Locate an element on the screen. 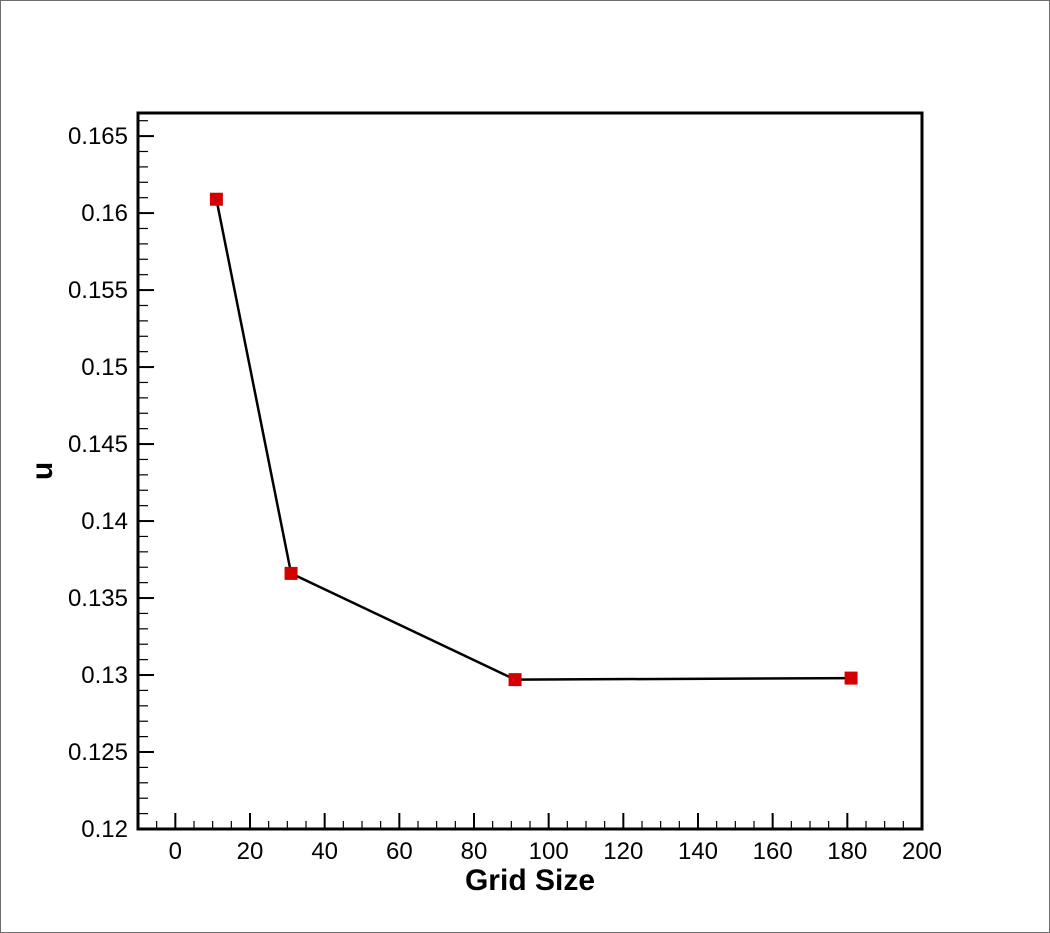  x-tick-label: 60 is located at coordinates (399, 851).